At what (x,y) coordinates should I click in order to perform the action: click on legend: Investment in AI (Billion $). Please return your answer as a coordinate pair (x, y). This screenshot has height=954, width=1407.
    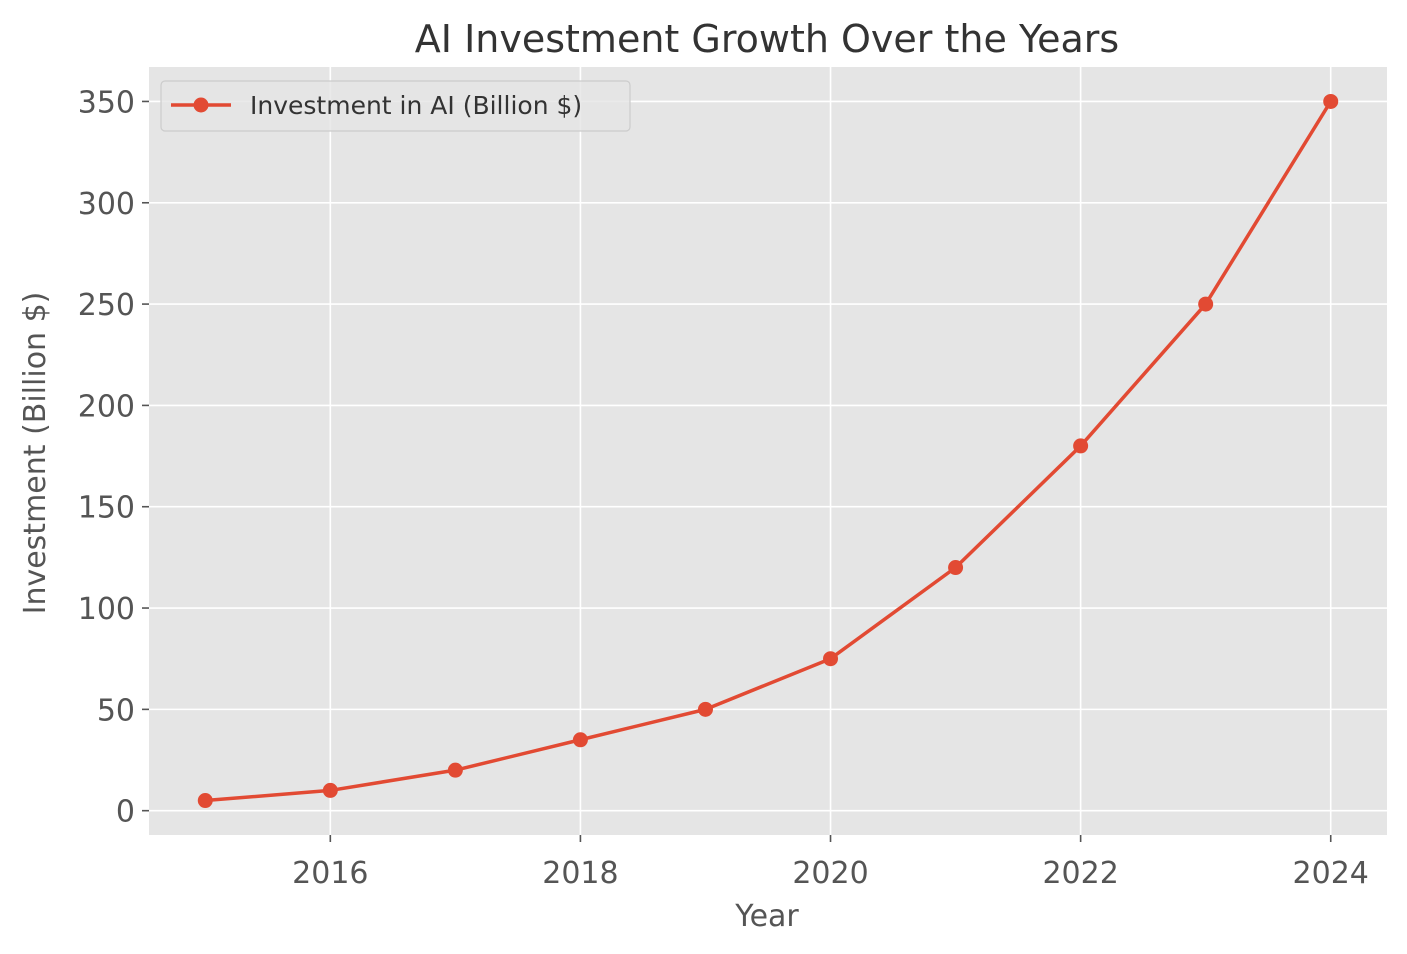
    Looking at the image, I should click on (395, 106).